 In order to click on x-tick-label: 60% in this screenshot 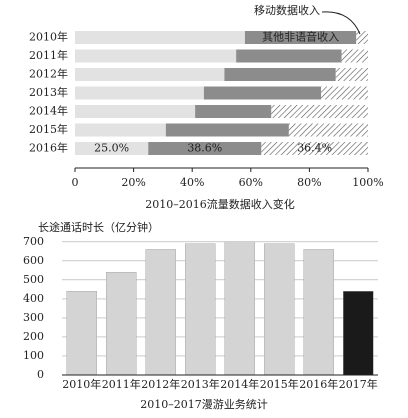, I will do `click(251, 182)`.